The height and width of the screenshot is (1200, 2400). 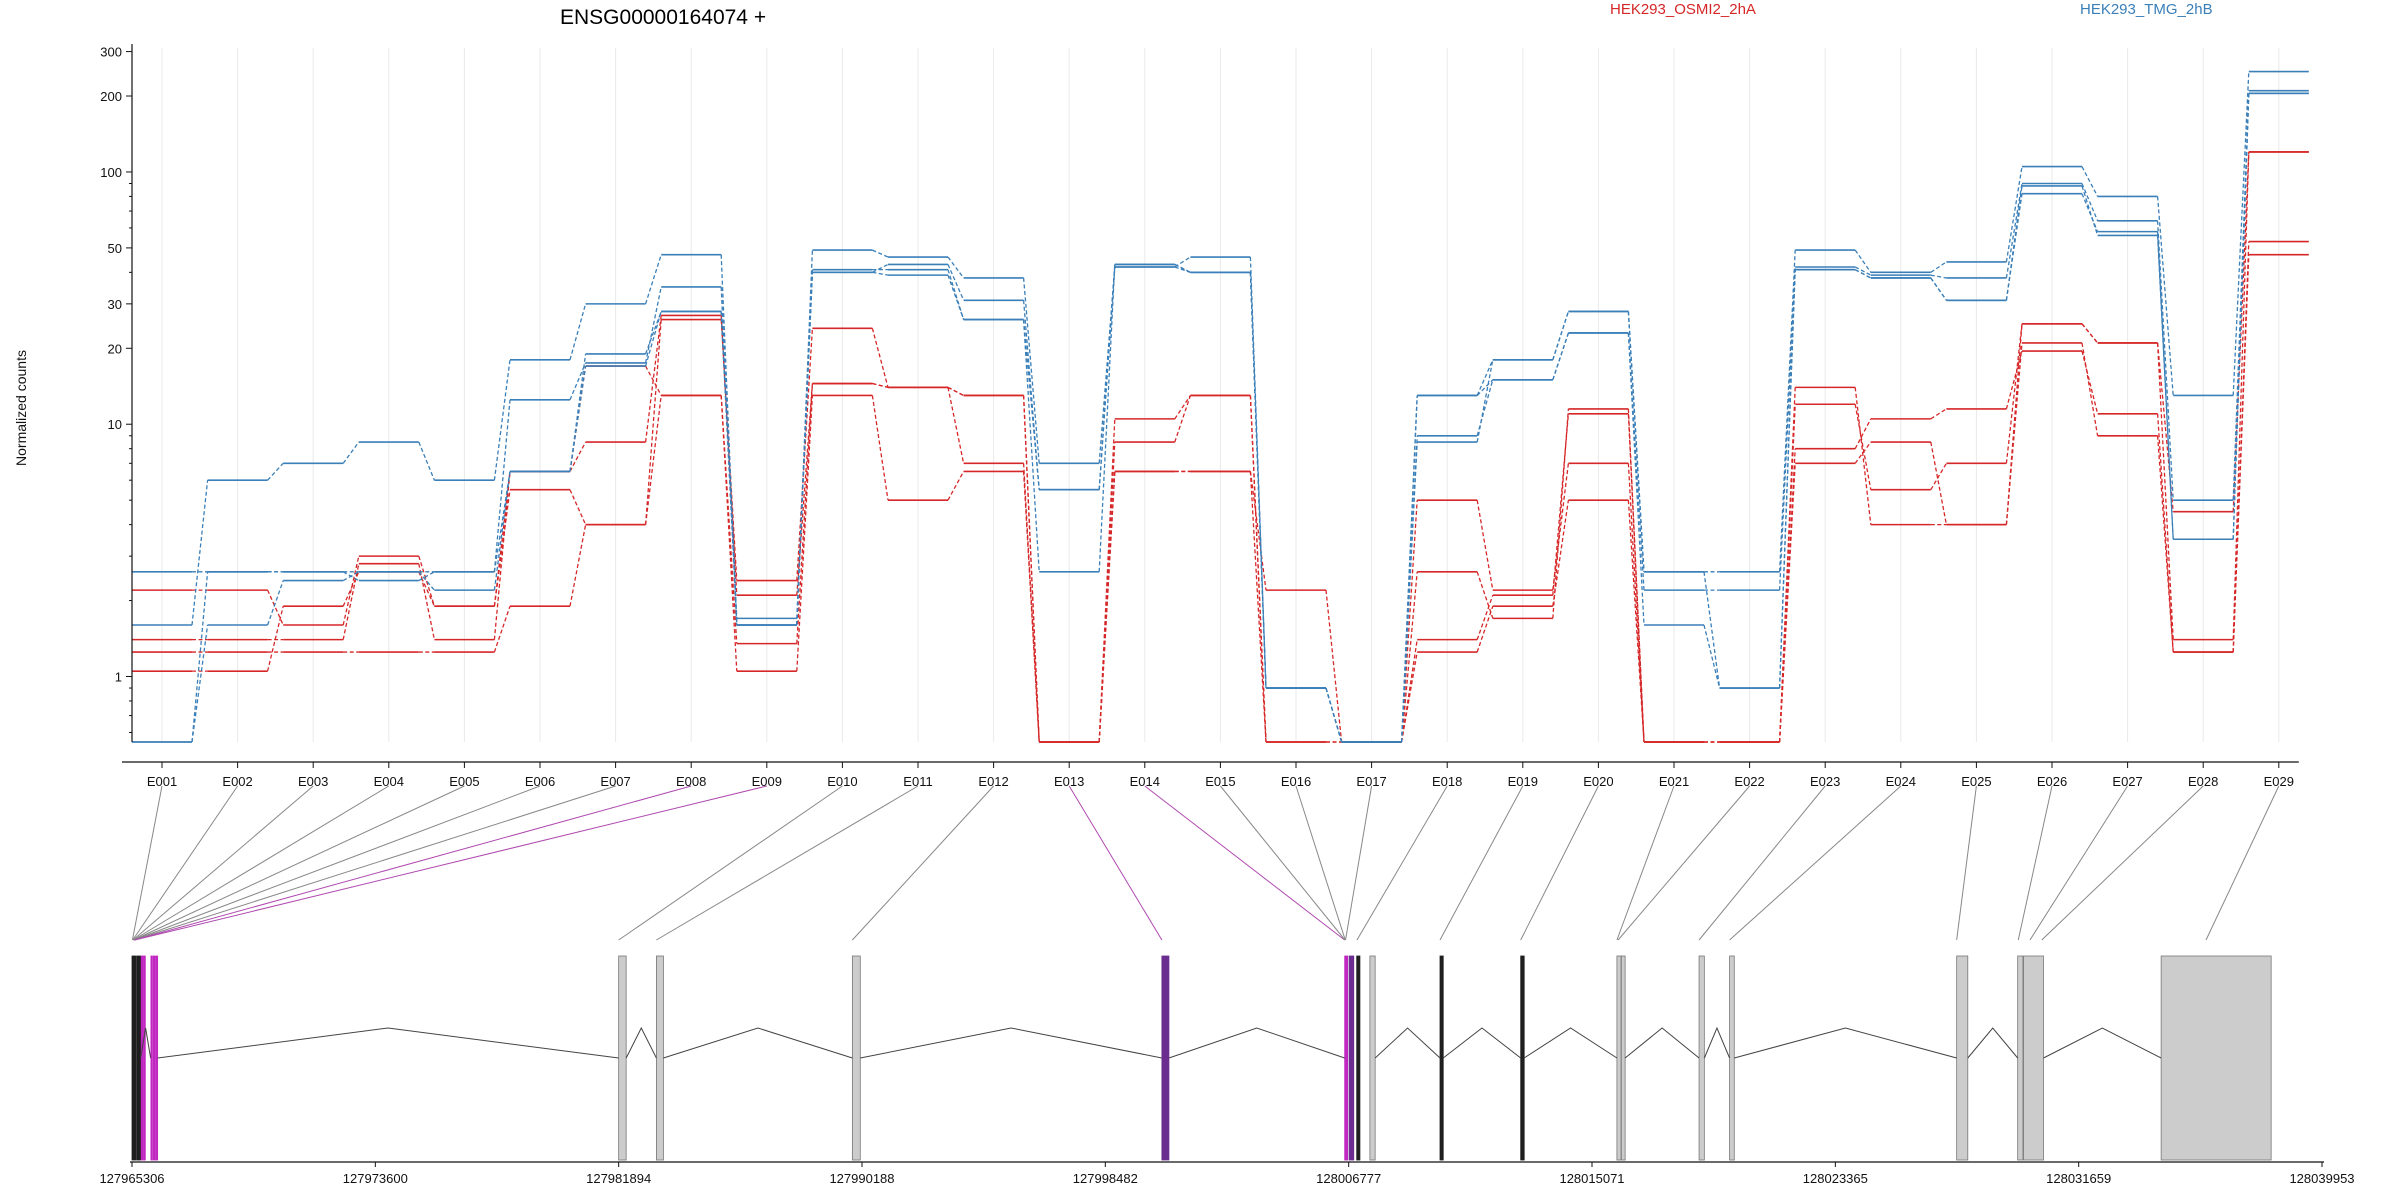 I want to click on x-tick-label: E007, so click(x=615, y=781).